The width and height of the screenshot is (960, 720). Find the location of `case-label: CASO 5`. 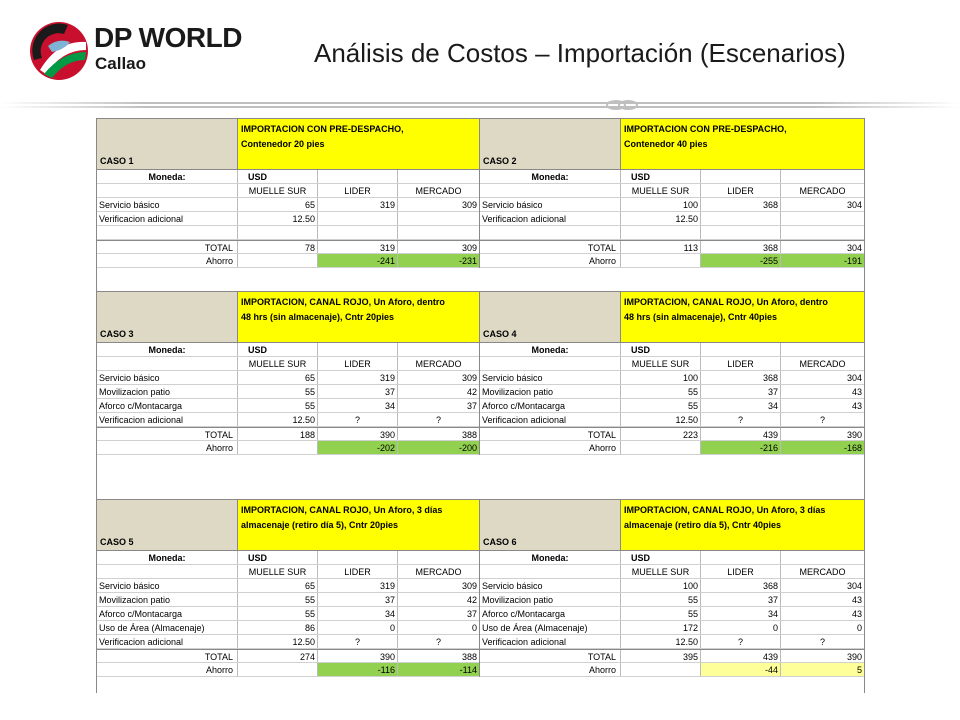

case-label: CASO 5 is located at coordinates (167, 525).